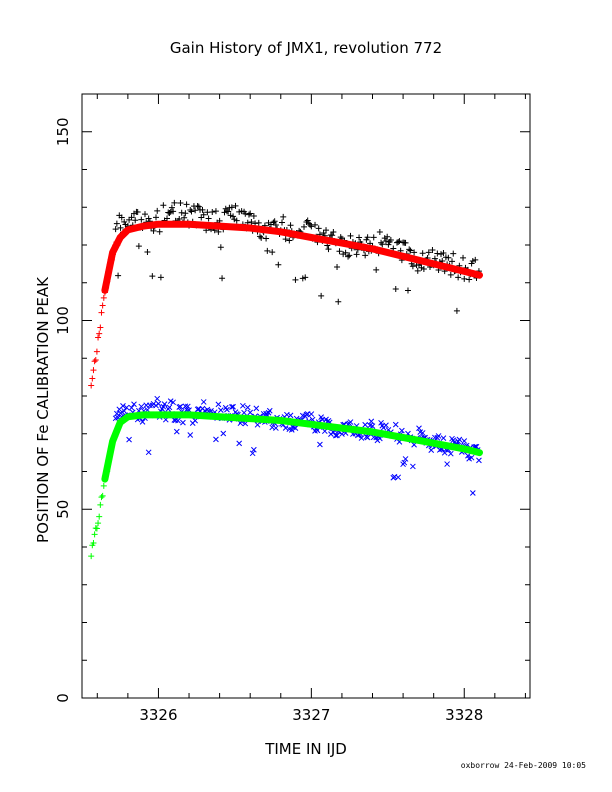 The height and width of the screenshot is (792, 612). Describe the element at coordinates (292, 257) in the screenshot. I see `upper-fit-curve` at that location.